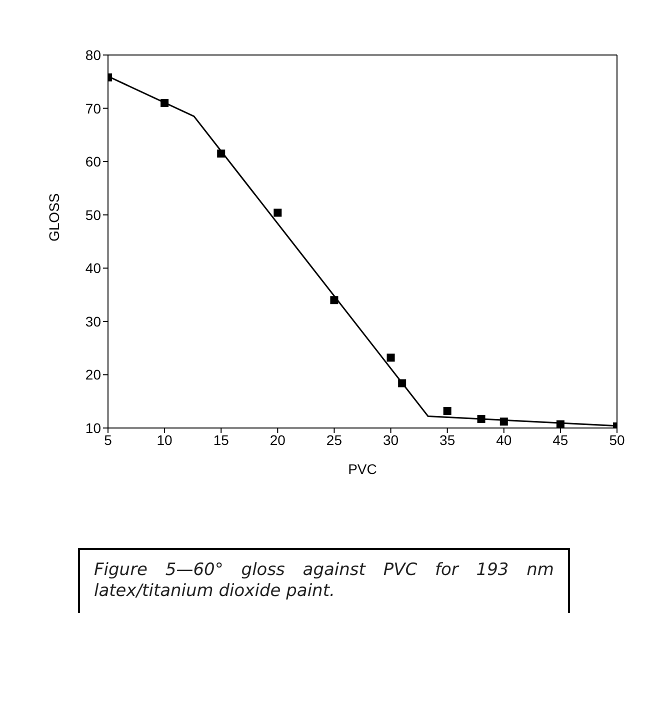 The height and width of the screenshot is (702, 658). What do you see at coordinates (93, 321) in the screenshot?
I see `y-tick-label: 30` at bounding box center [93, 321].